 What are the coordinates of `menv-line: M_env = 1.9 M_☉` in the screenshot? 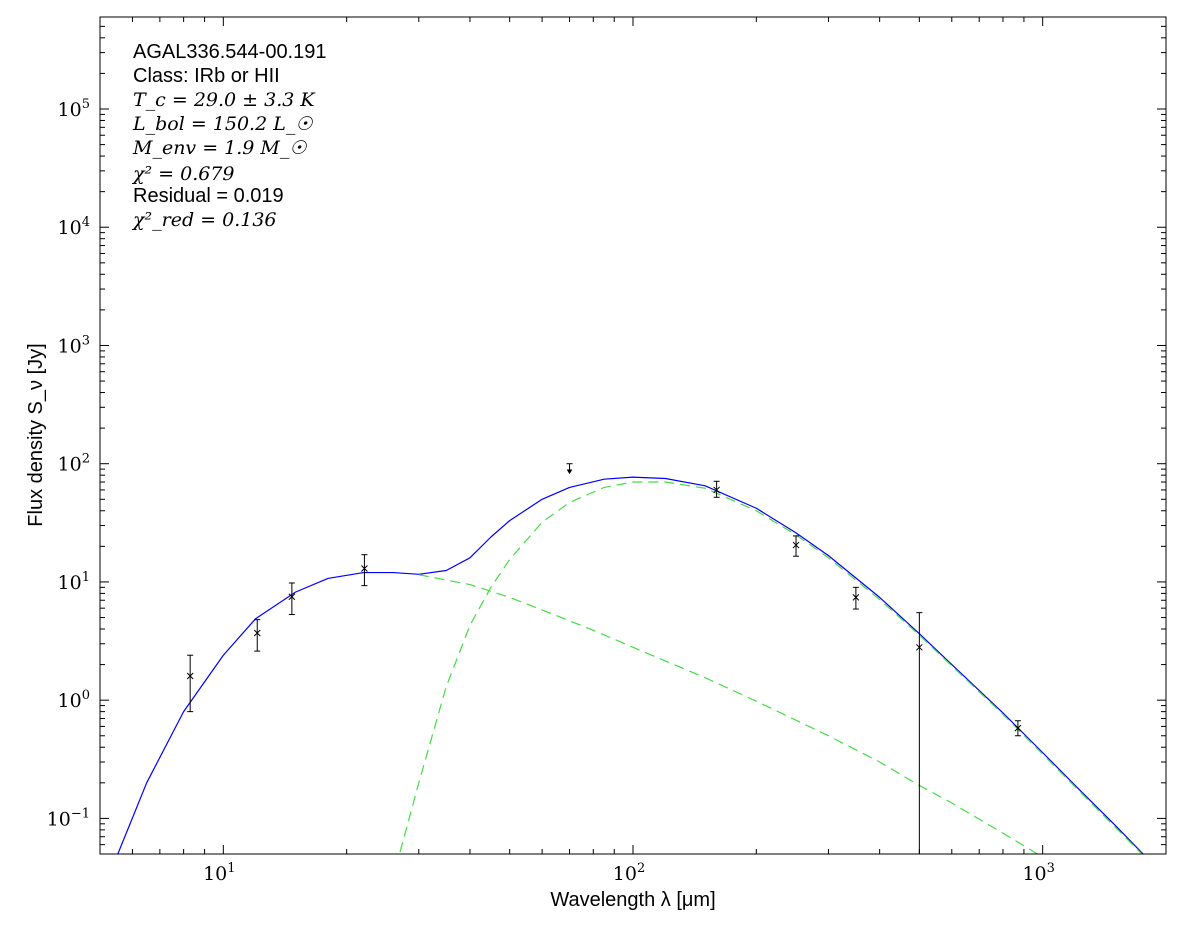 It's located at (219, 148).